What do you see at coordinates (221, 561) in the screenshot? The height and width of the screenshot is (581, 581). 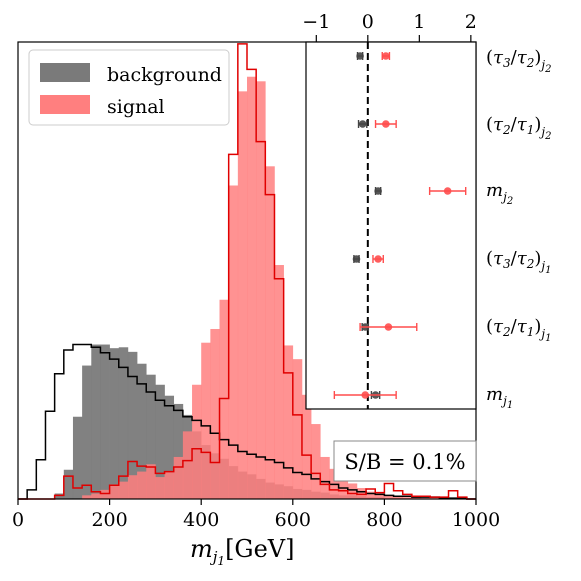 I see `x-axis-label-subsub: 1` at bounding box center [221, 561].